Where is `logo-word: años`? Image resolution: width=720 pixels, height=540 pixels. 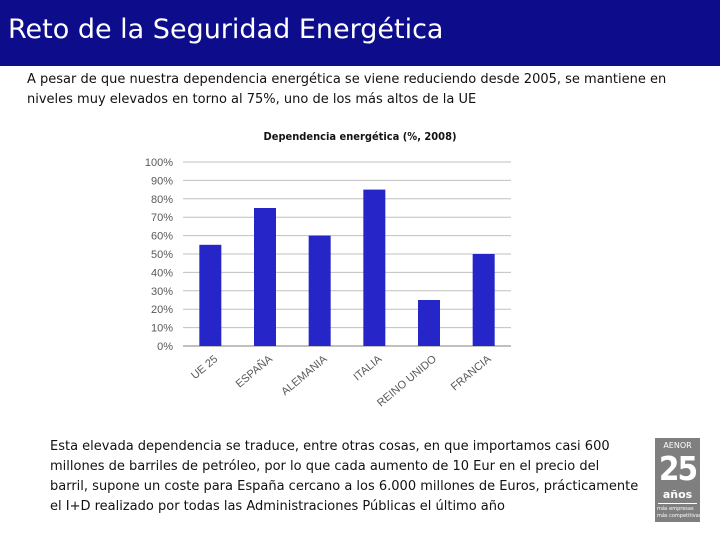
logo-word: años is located at coordinates (677, 494).